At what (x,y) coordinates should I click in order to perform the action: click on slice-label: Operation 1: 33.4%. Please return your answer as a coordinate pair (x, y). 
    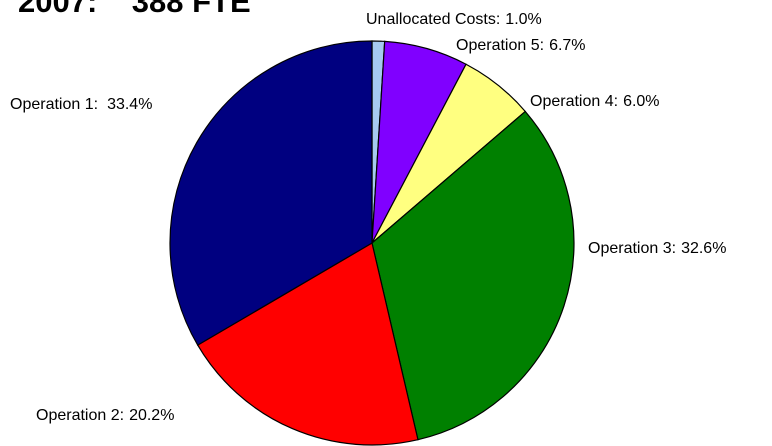
    Looking at the image, I should click on (81, 104).